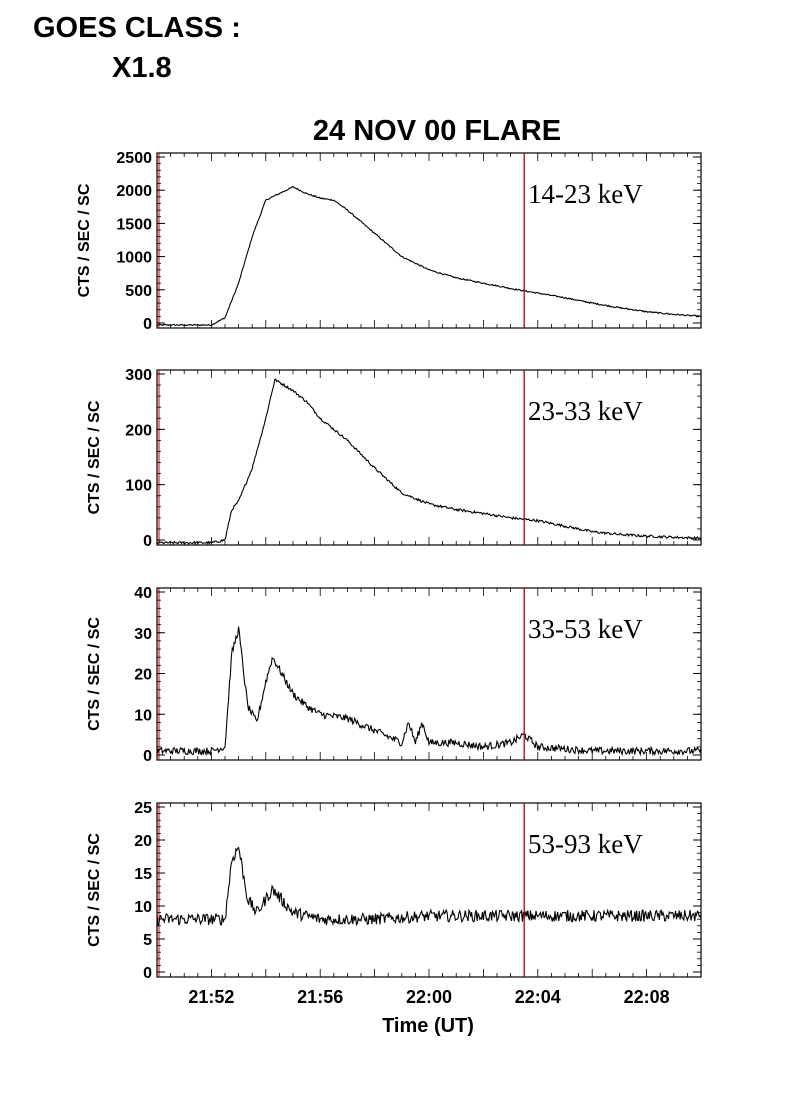  I want to click on x-axis-label: Time (UT), so click(428, 1026).